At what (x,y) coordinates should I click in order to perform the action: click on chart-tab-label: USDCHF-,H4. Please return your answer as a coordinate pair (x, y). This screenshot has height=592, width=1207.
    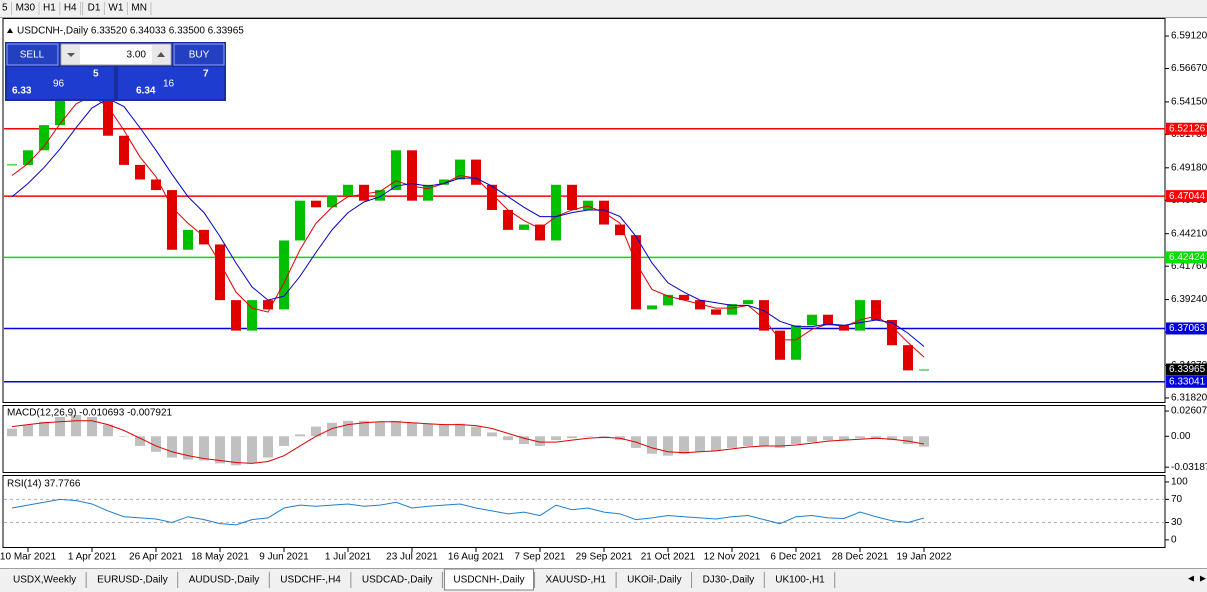
    Looking at the image, I should click on (310, 580).